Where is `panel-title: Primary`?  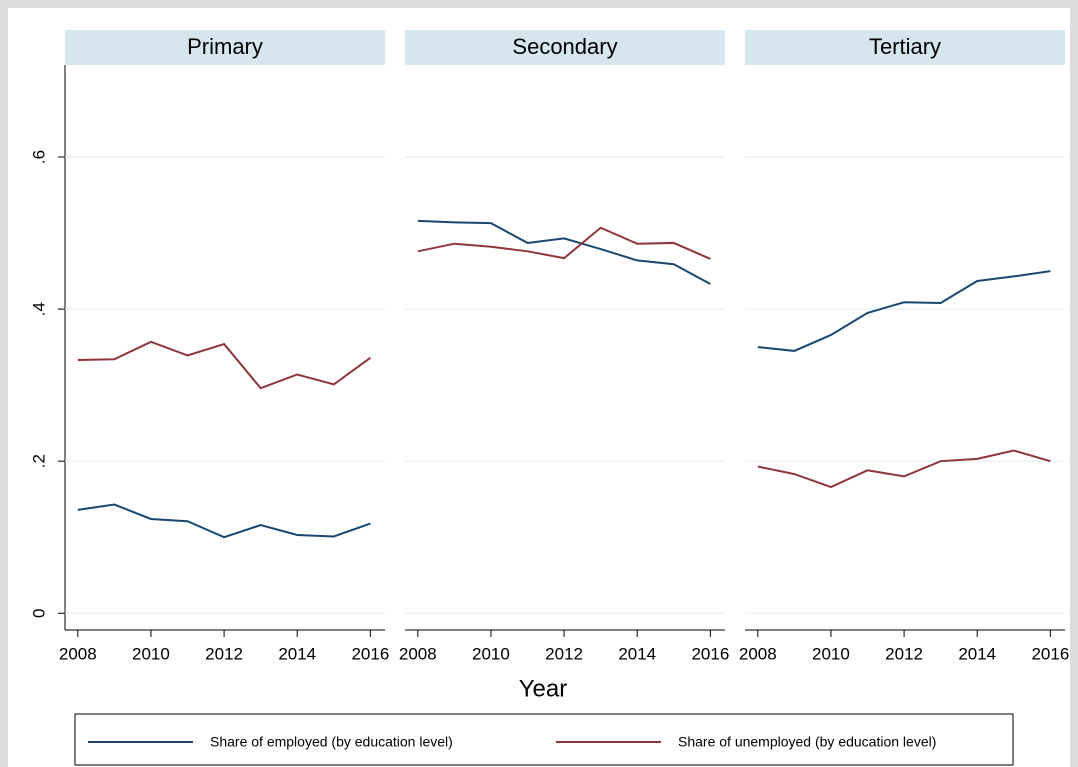
panel-title: Primary is located at coordinates (225, 46).